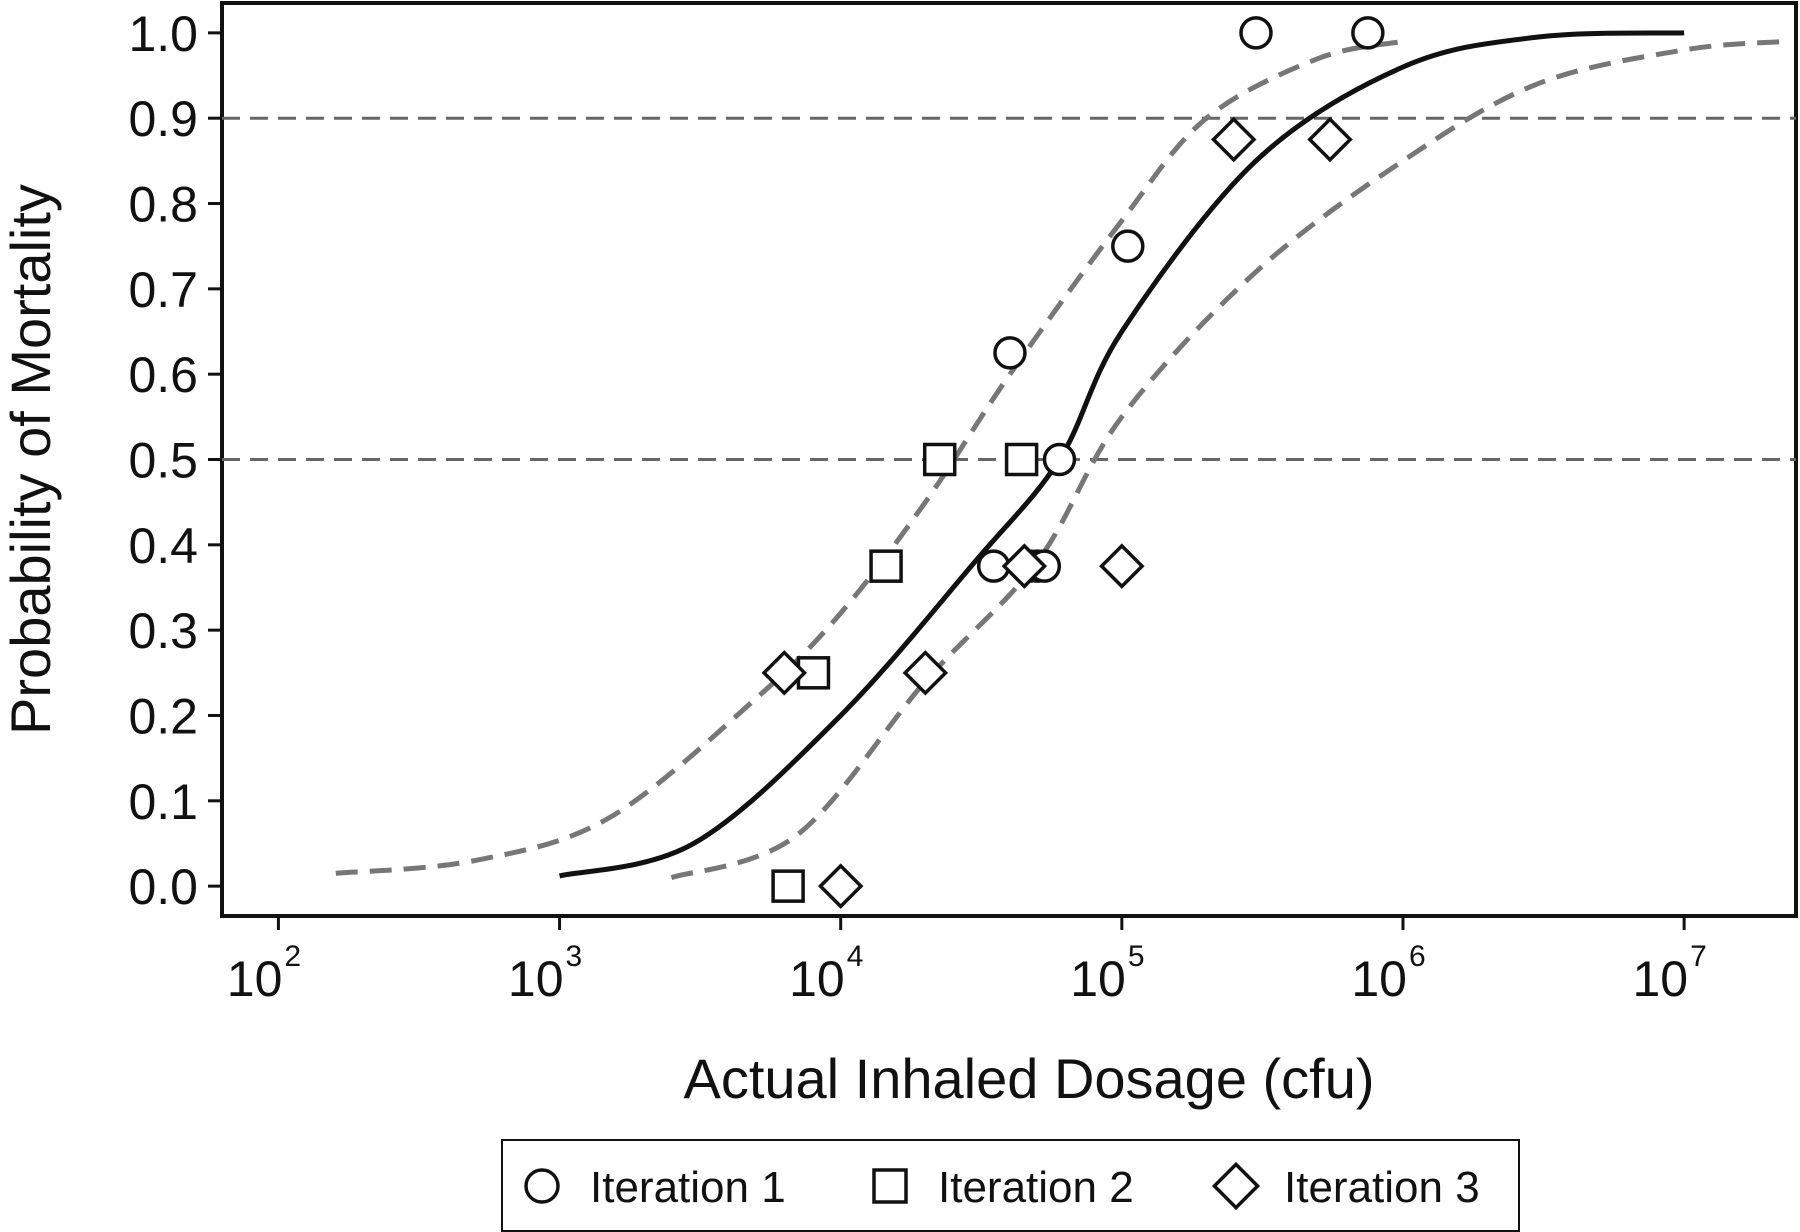 This screenshot has width=1800, height=1232. I want to click on y-tick-label: 1.0, so click(163, 34).